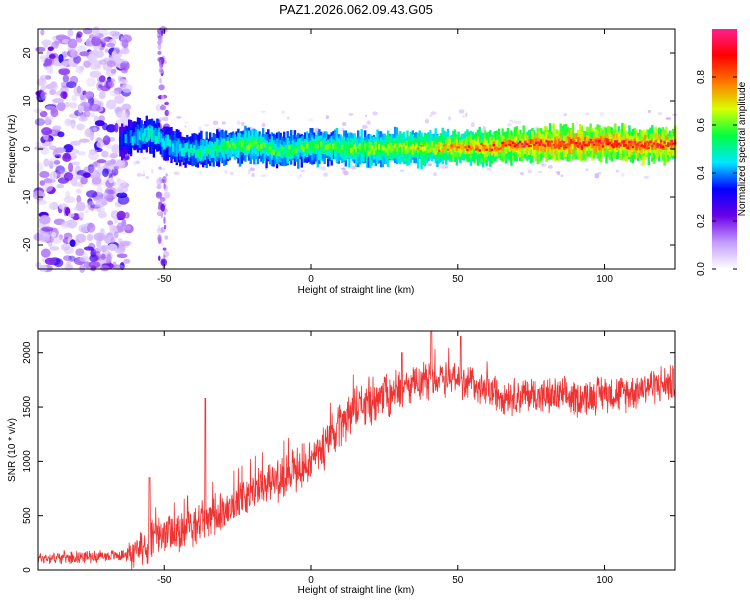 Image resolution: width=750 pixels, height=600 pixels. What do you see at coordinates (27, 352) in the screenshot?
I see `snr-y-tick-label: 2000` at bounding box center [27, 352].